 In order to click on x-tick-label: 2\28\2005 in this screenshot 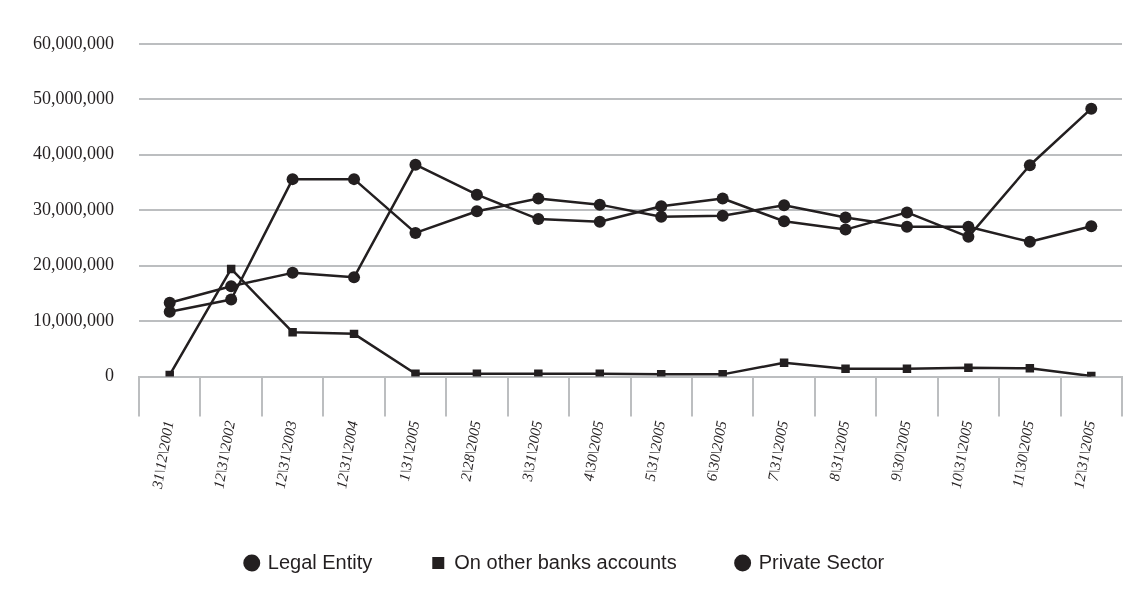, I will do `click(470, 451)`.